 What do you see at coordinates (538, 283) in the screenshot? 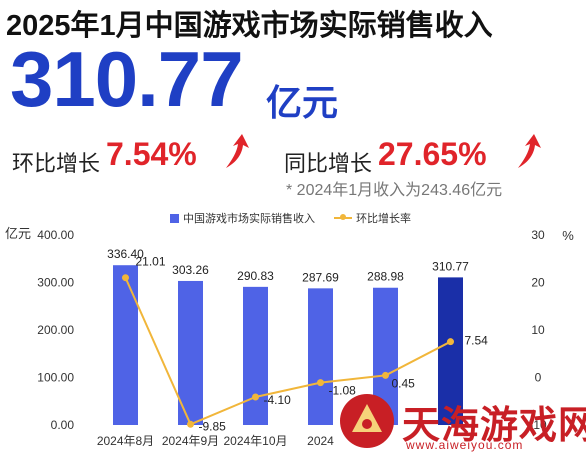
I see `y-right-tick-label: 20` at bounding box center [538, 283].